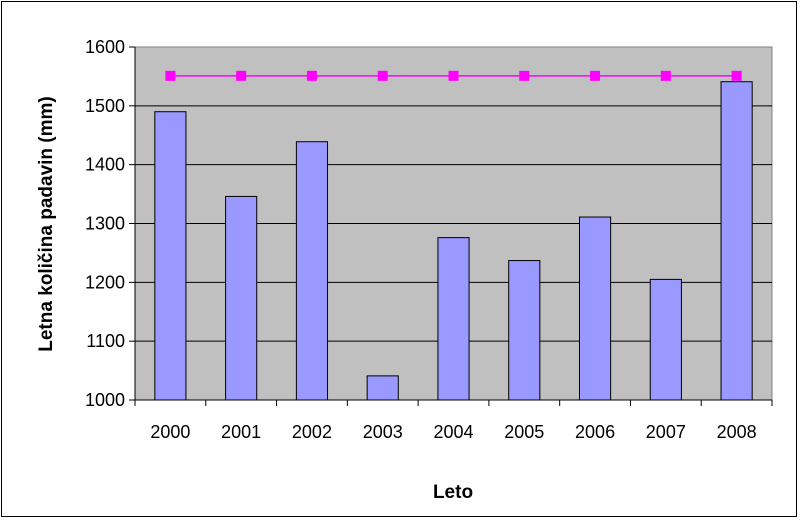  I want to click on bar-2002, so click(312, 271).